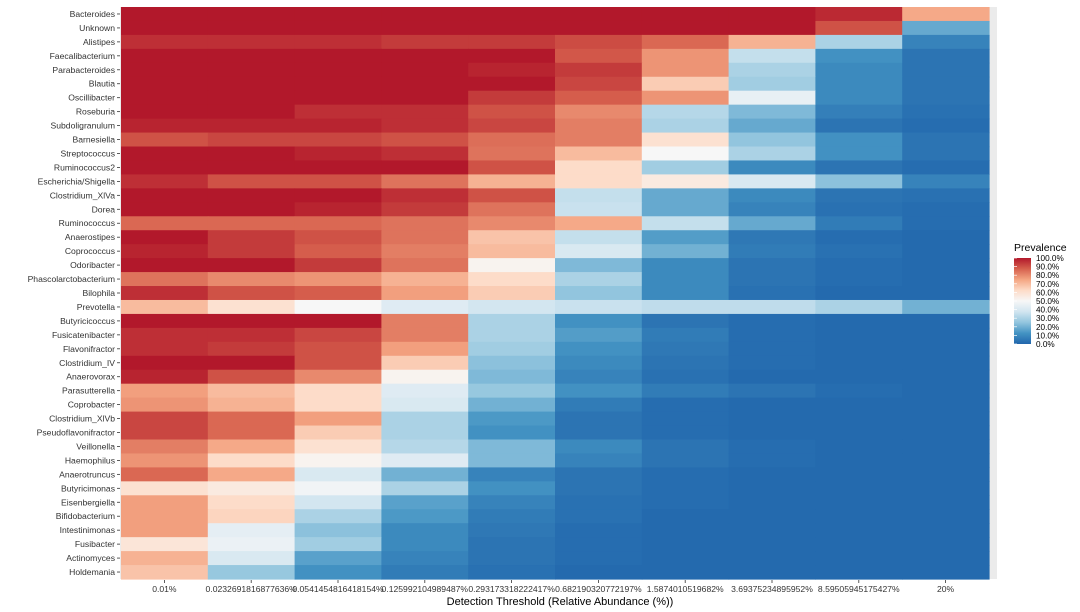 The image size is (1080, 612). Describe the element at coordinates (91, 405) in the screenshot. I see `y-tick-label: Coprobacter` at that location.